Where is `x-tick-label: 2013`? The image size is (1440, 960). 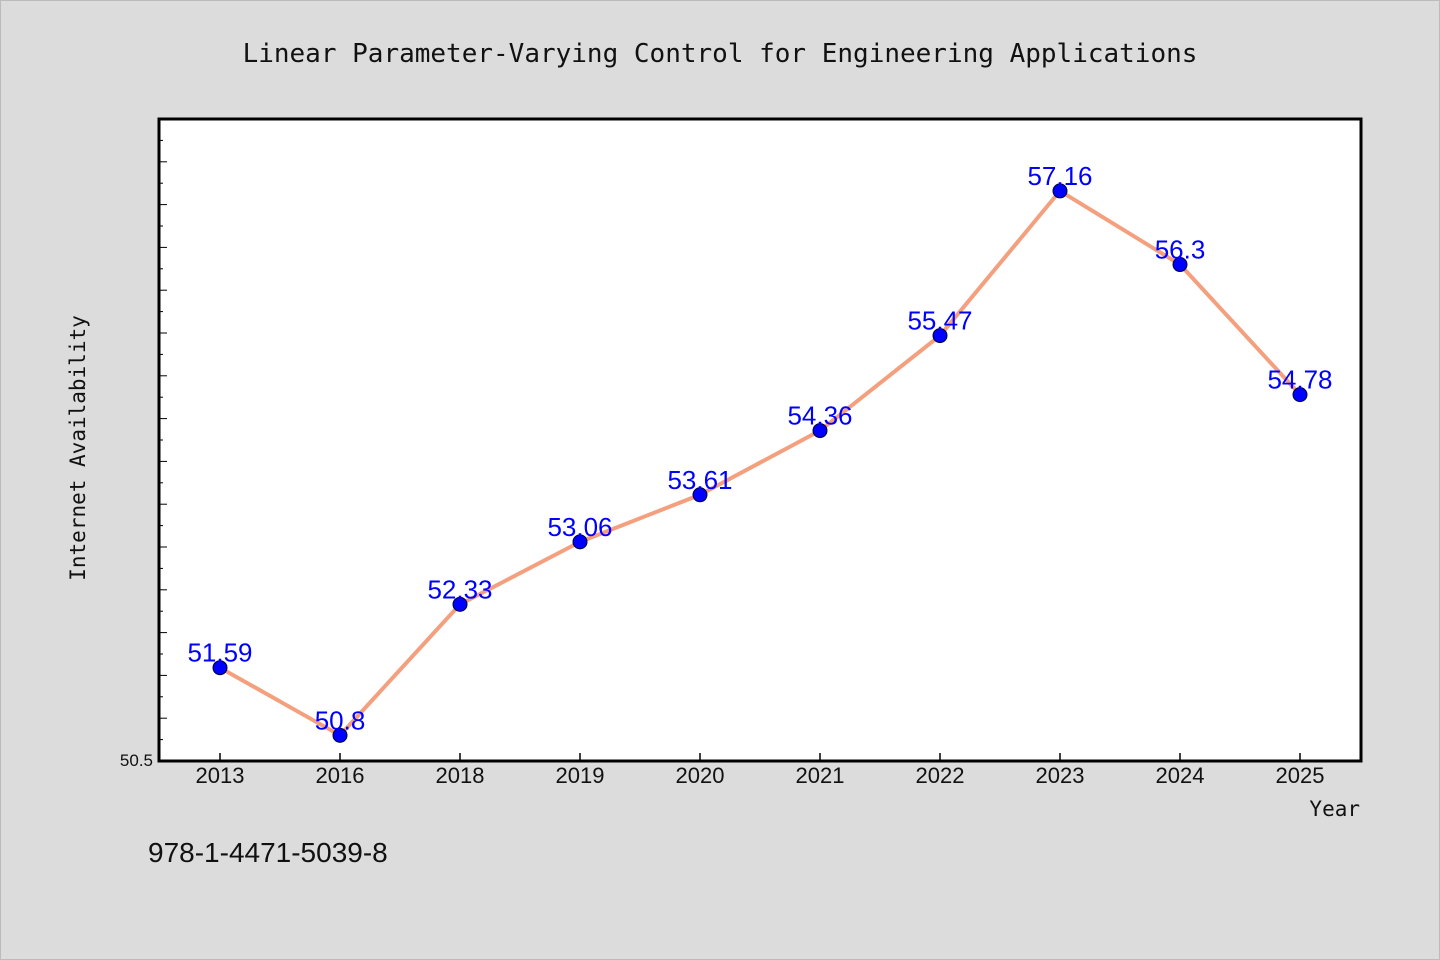
x-tick-label: 2013 is located at coordinates (220, 775).